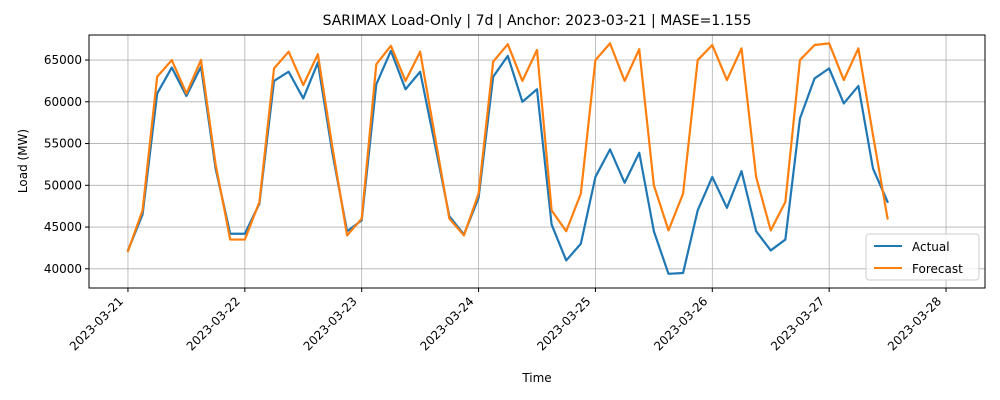 Image resolution: width=1000 pixels, height=400 pixels. What do you see at coordinates (63, 60) in the screenshot?
I see `y-tick-label: 65000` at bounding box center [63, 60].